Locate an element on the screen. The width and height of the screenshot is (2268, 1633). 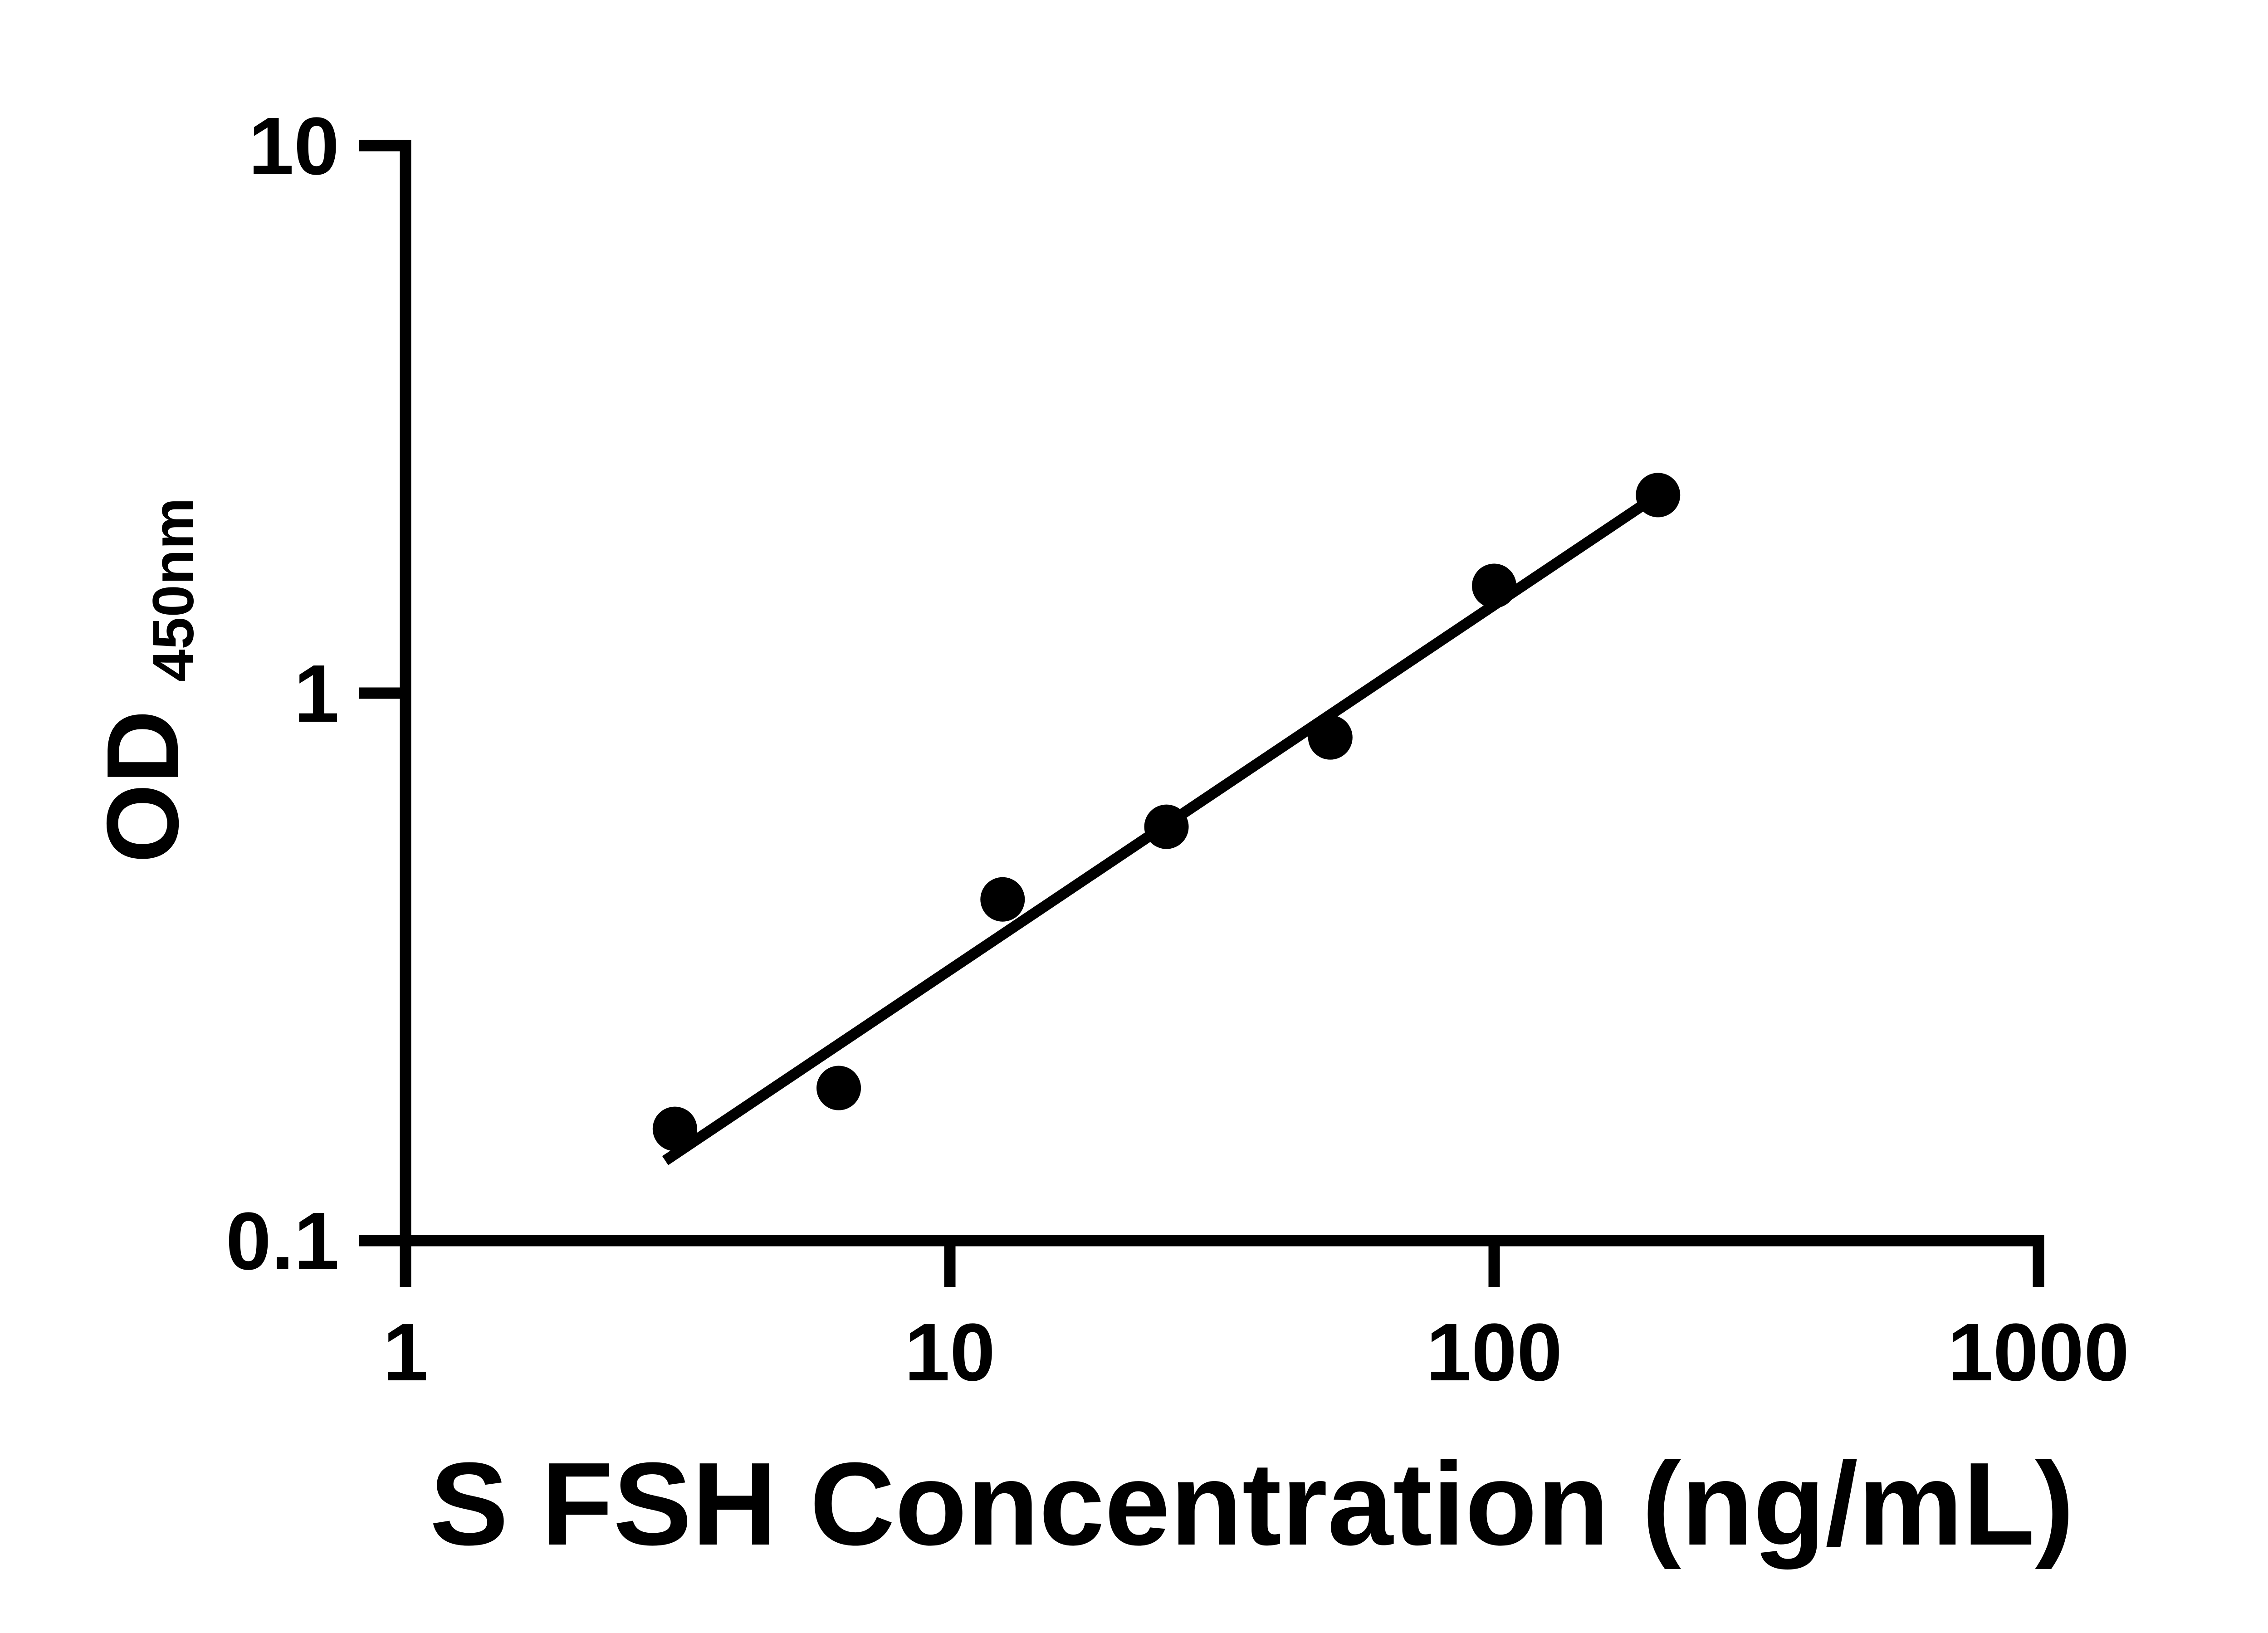
y-axis-title-main: OD is located at coordinates (143, 786).